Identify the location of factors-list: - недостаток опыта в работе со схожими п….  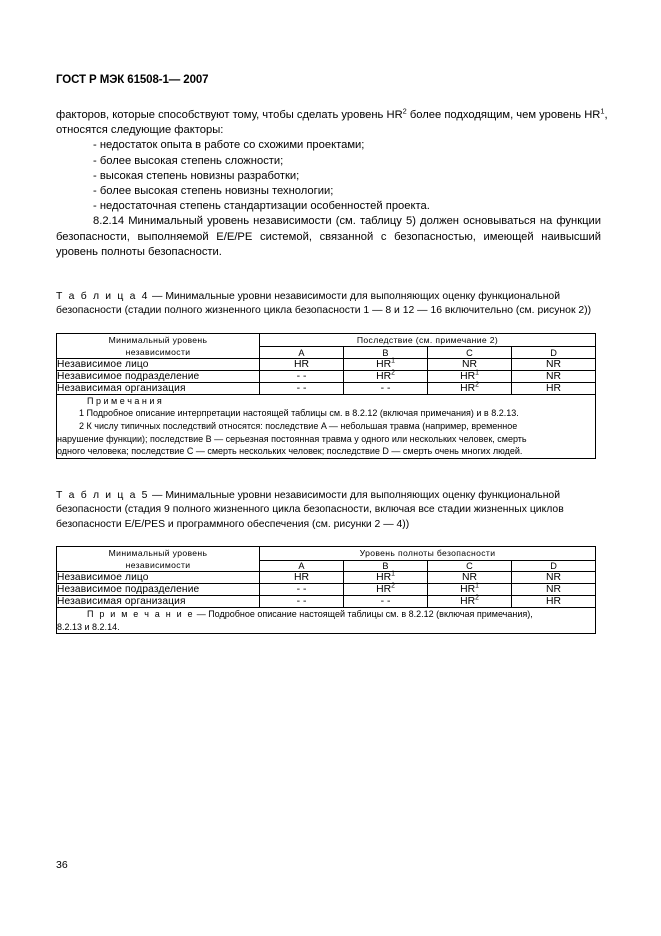
(328, 176).